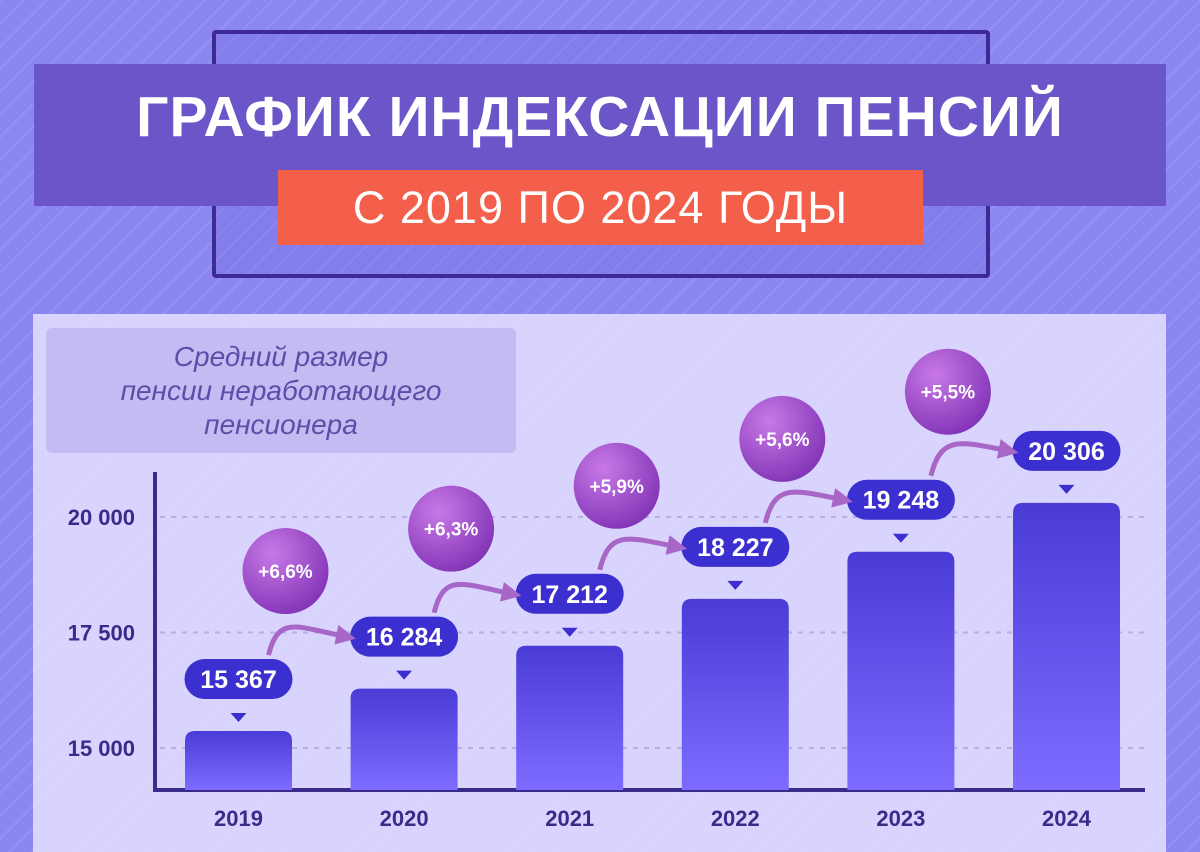  I want to click on value-label: 16 284, so click(404, 638).